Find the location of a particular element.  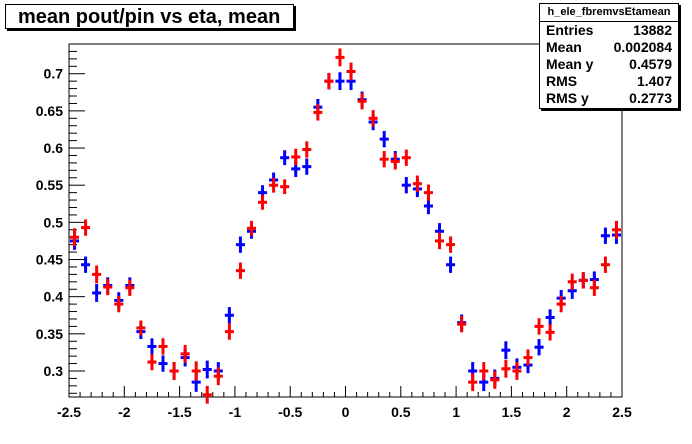

y-tick-label: 0.5 is located at coordinates (54, 222).